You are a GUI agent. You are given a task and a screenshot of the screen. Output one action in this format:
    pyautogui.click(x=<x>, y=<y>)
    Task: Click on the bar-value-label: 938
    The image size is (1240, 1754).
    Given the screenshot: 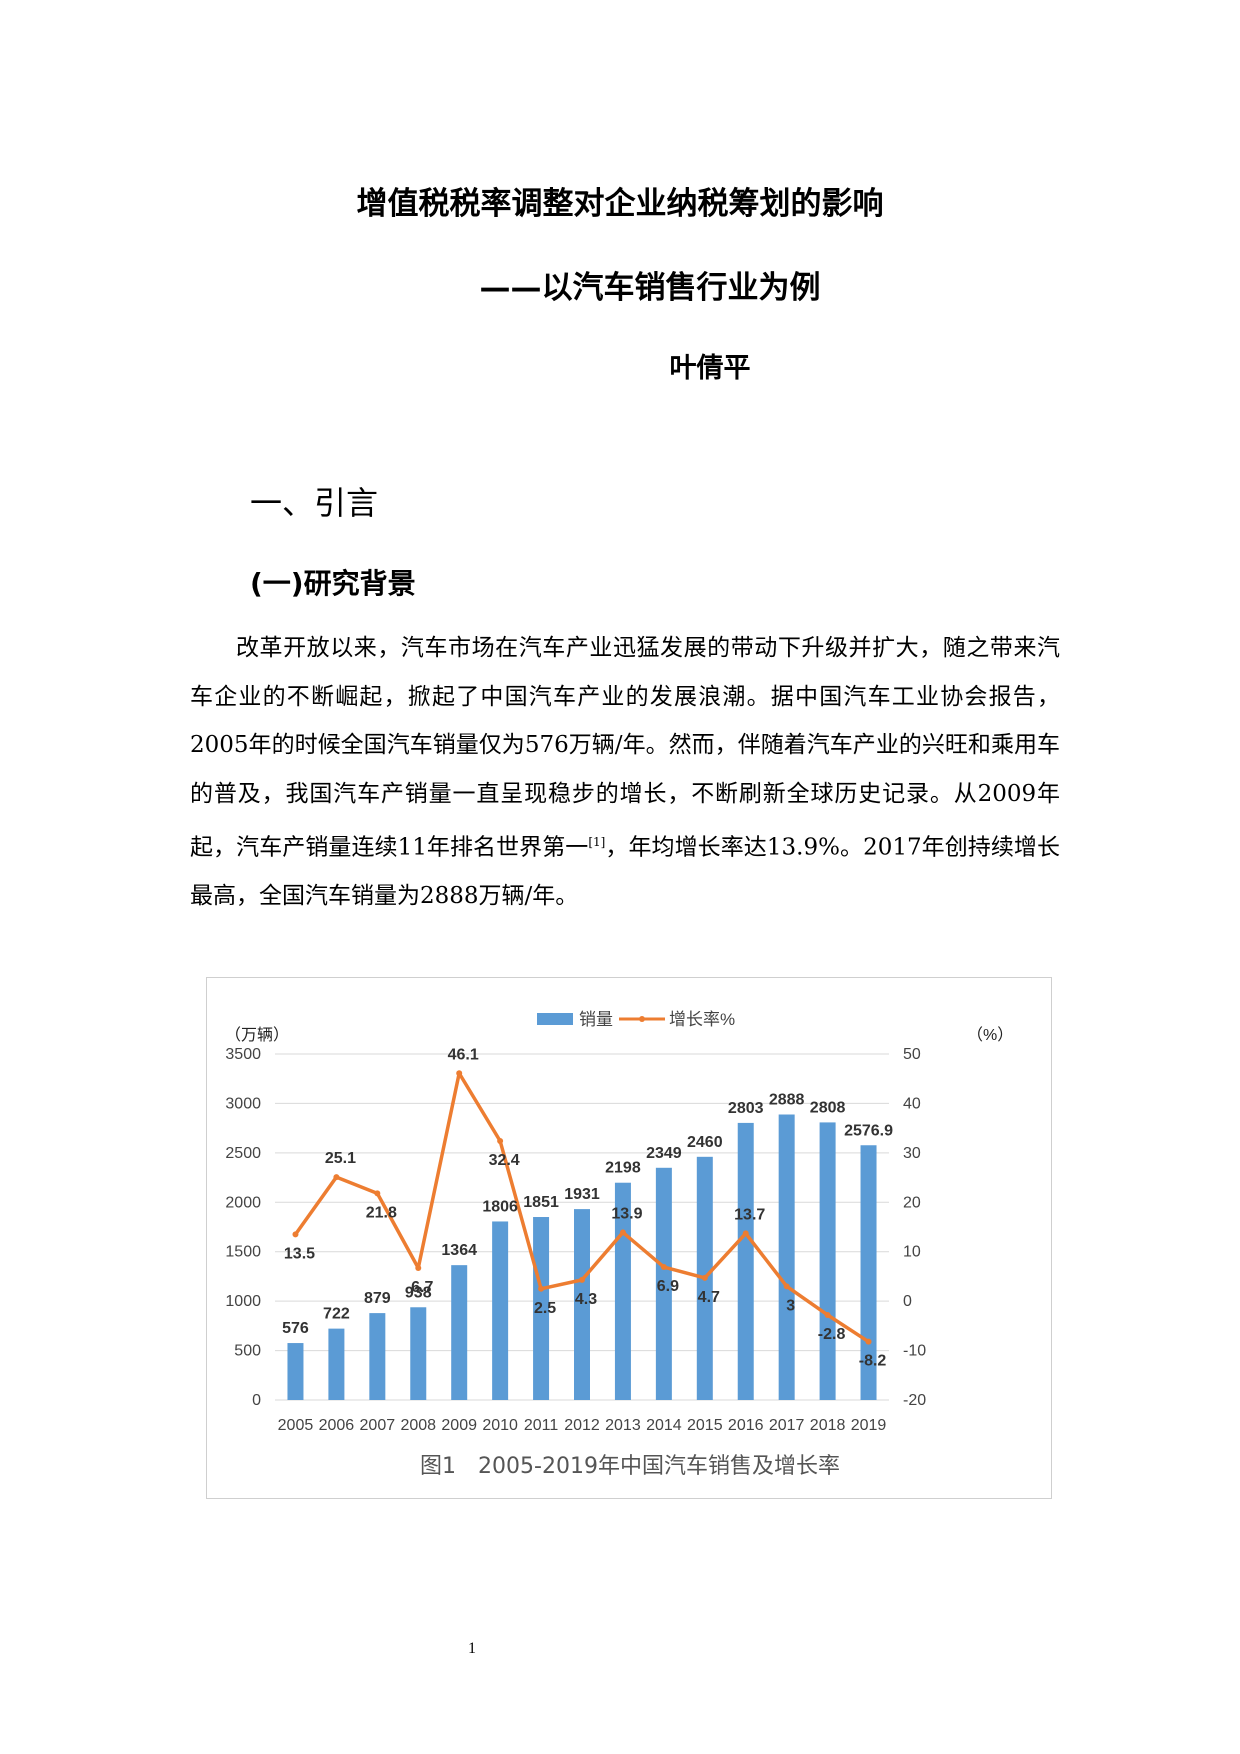 What is the action you would take?
    pyautogui.click(x=418, y=1292)
    